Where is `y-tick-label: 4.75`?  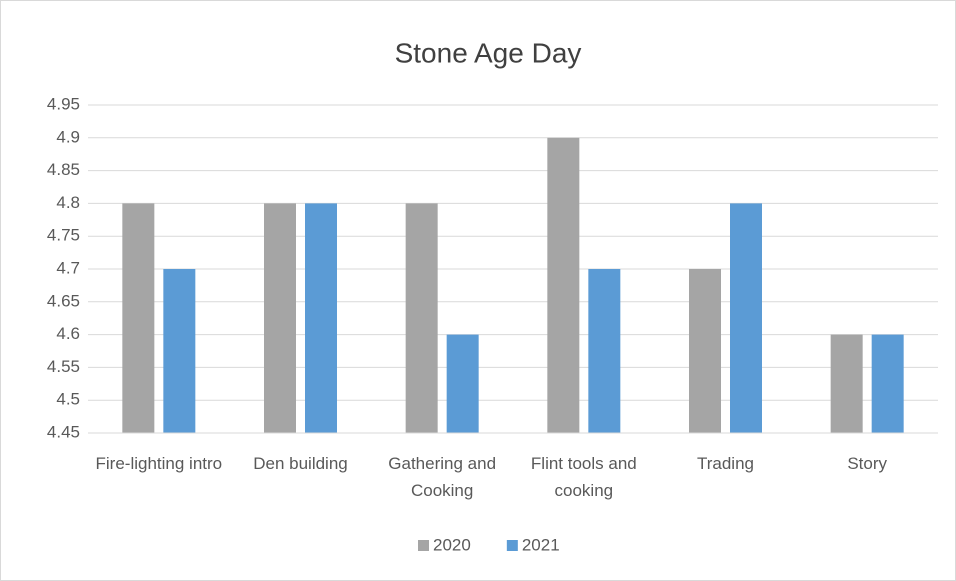
y-tick-label: 4.75 is located at coordinates (63, 235).